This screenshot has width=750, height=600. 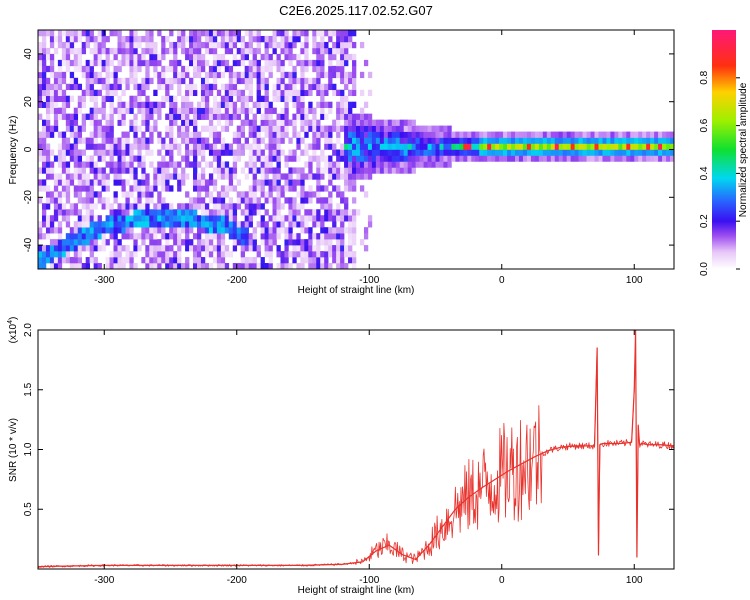 What do you see at coordinates (28, 244) in the screenshot?
I see `y-tick-label: -40` at bounding box center [28, 244].